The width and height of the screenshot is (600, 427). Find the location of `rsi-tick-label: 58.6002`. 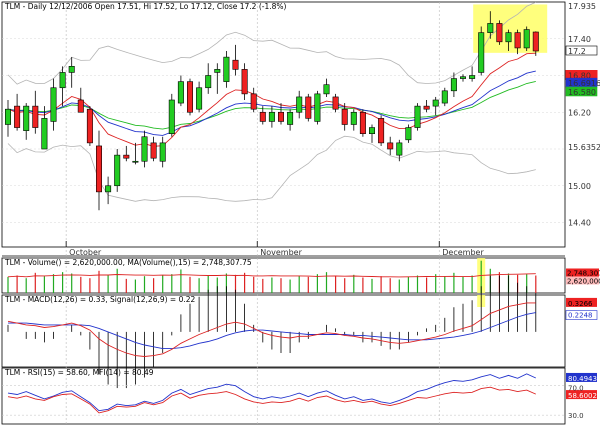

rsi-tick-label: 58.6002 is located at coordinates (582, 396).